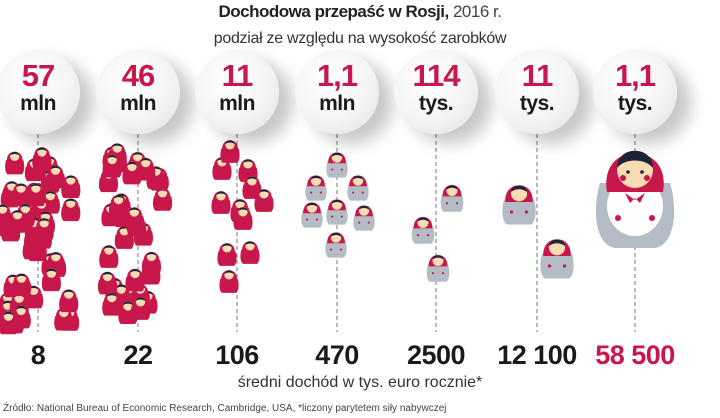  Describe the element at coordinates (635, 199) in the screenshot. I see `doll-icon-large` at that location.